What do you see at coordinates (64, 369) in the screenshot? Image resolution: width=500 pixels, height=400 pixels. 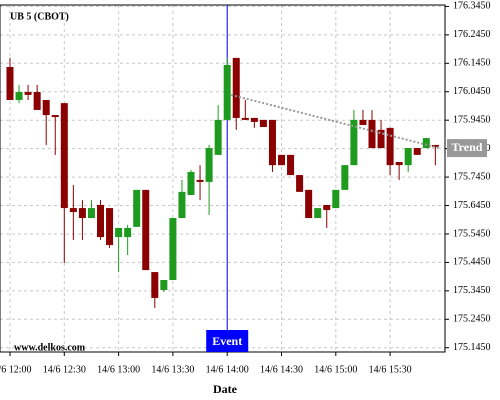 I see `x-tick-label: 14/6 12:30` at bounding box center [64, 369].